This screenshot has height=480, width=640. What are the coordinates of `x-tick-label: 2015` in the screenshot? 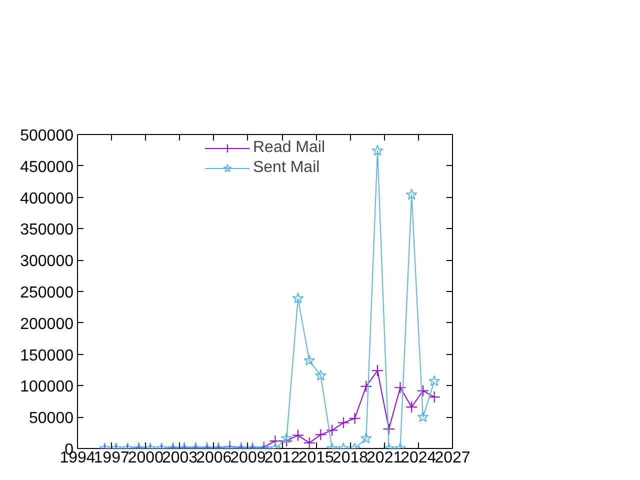 It's located at (316, 458).